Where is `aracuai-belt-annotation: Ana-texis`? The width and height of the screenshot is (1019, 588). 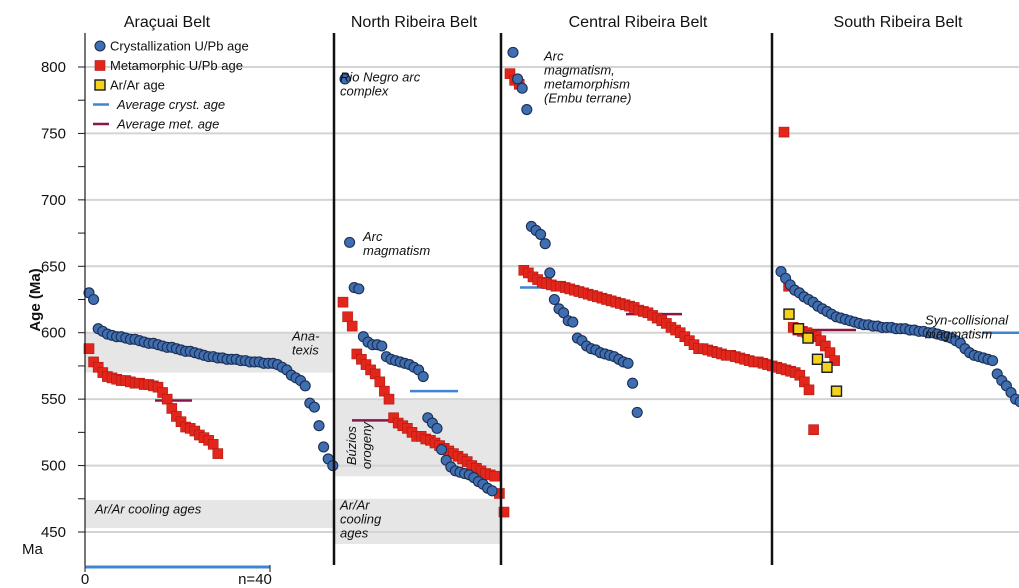
aracuai-belt-annotation: Ana-texis is located at coordinates (305, 343).